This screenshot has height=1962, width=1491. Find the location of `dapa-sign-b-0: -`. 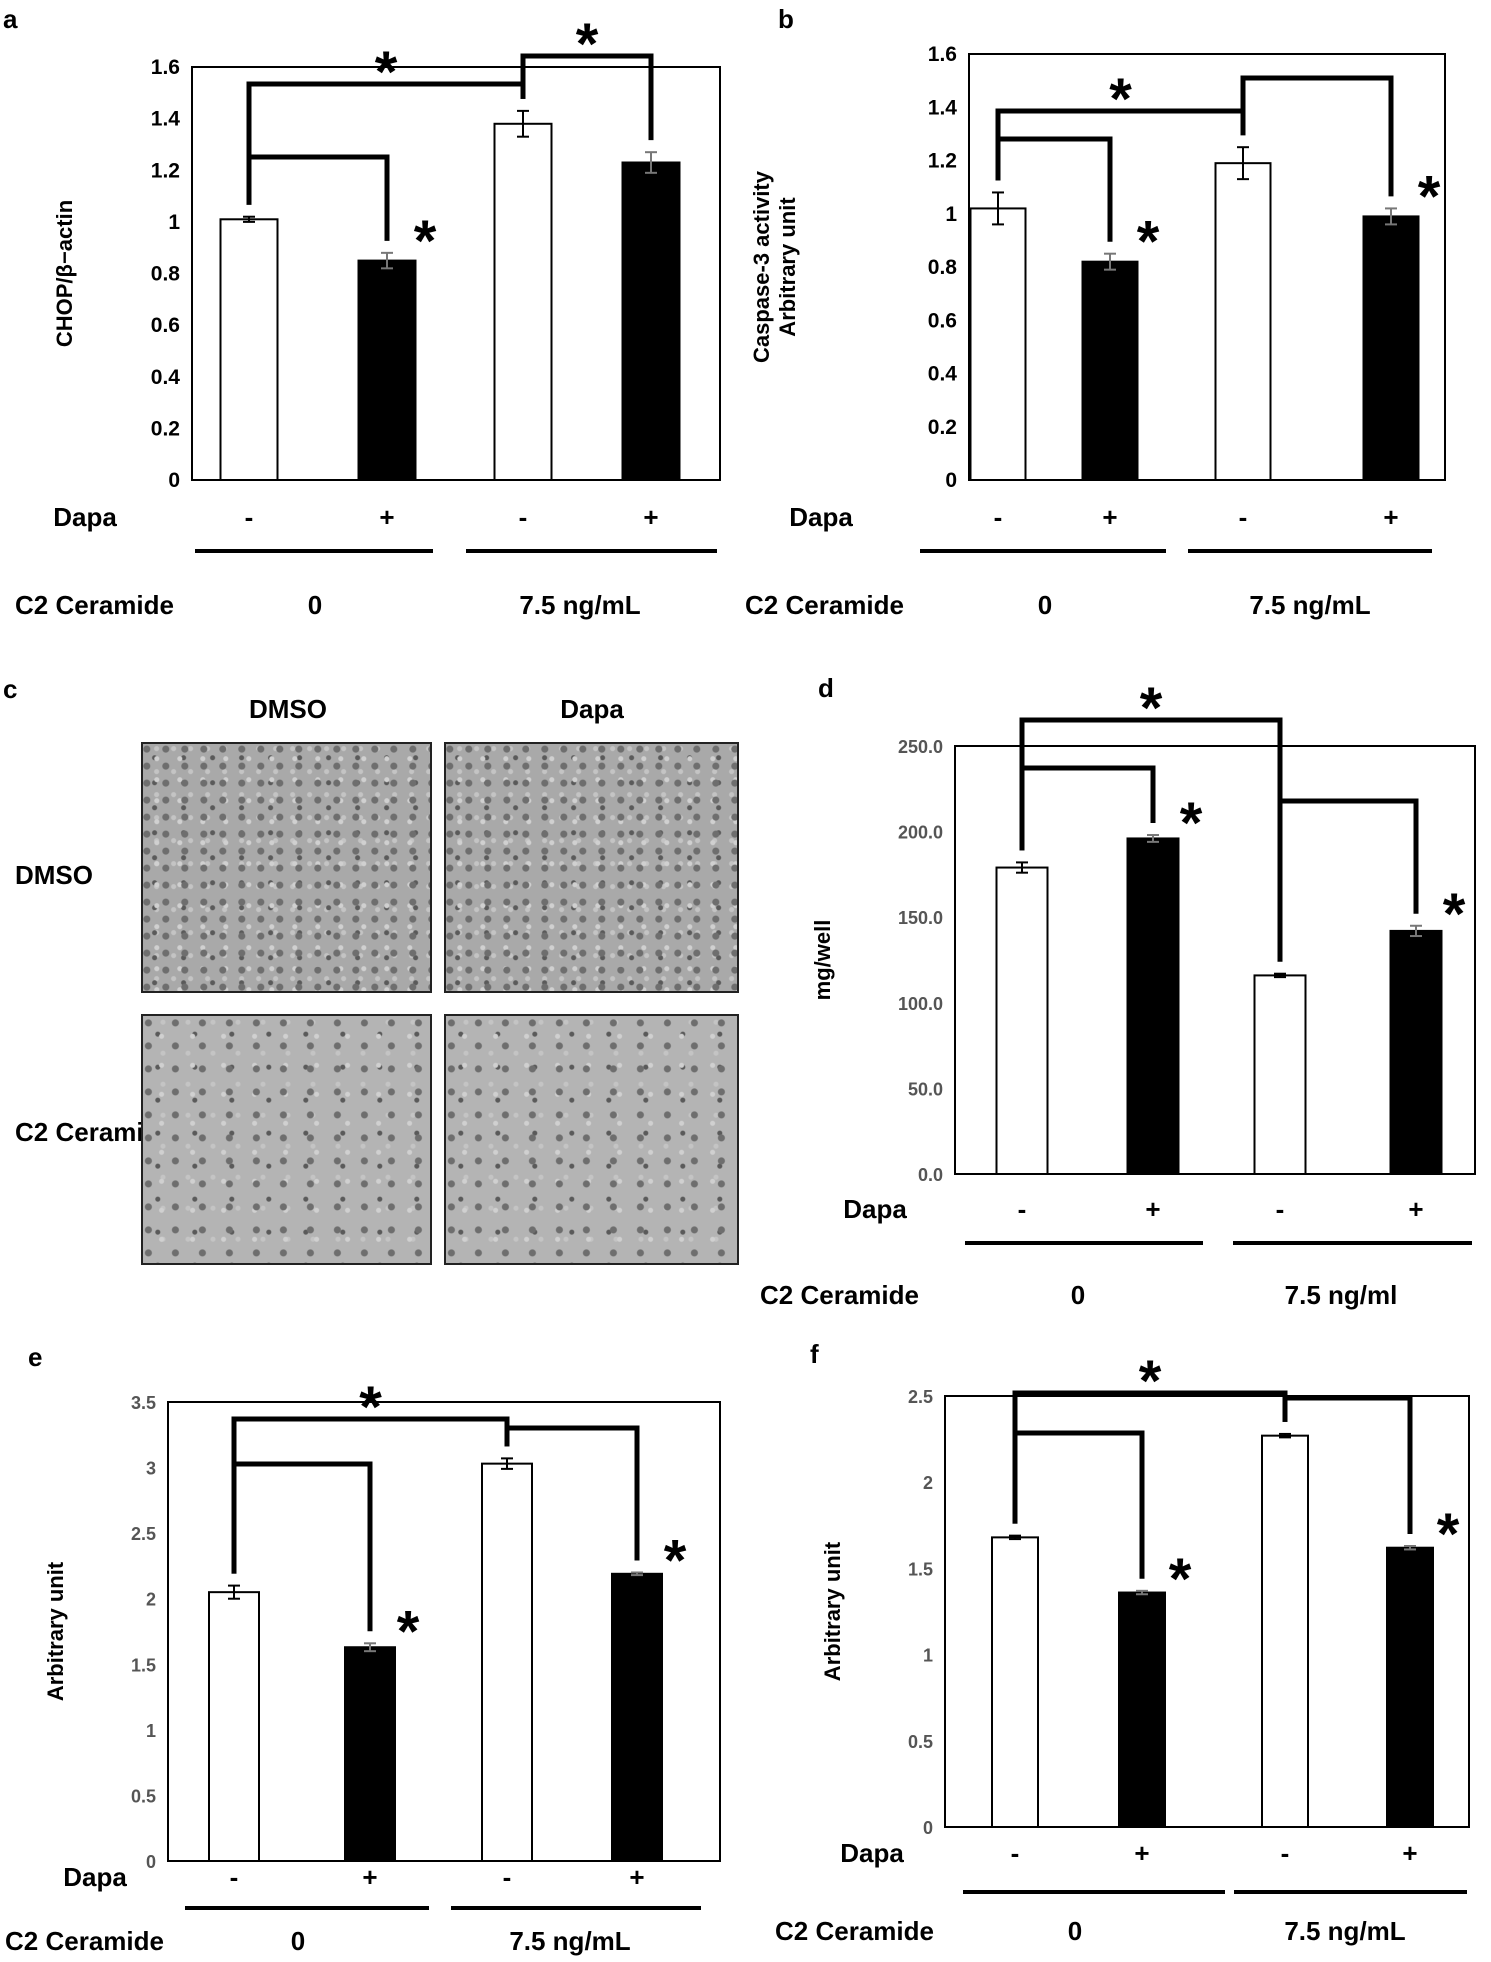

dapa-sign-b-0: - is located at coordinates (998, 517).